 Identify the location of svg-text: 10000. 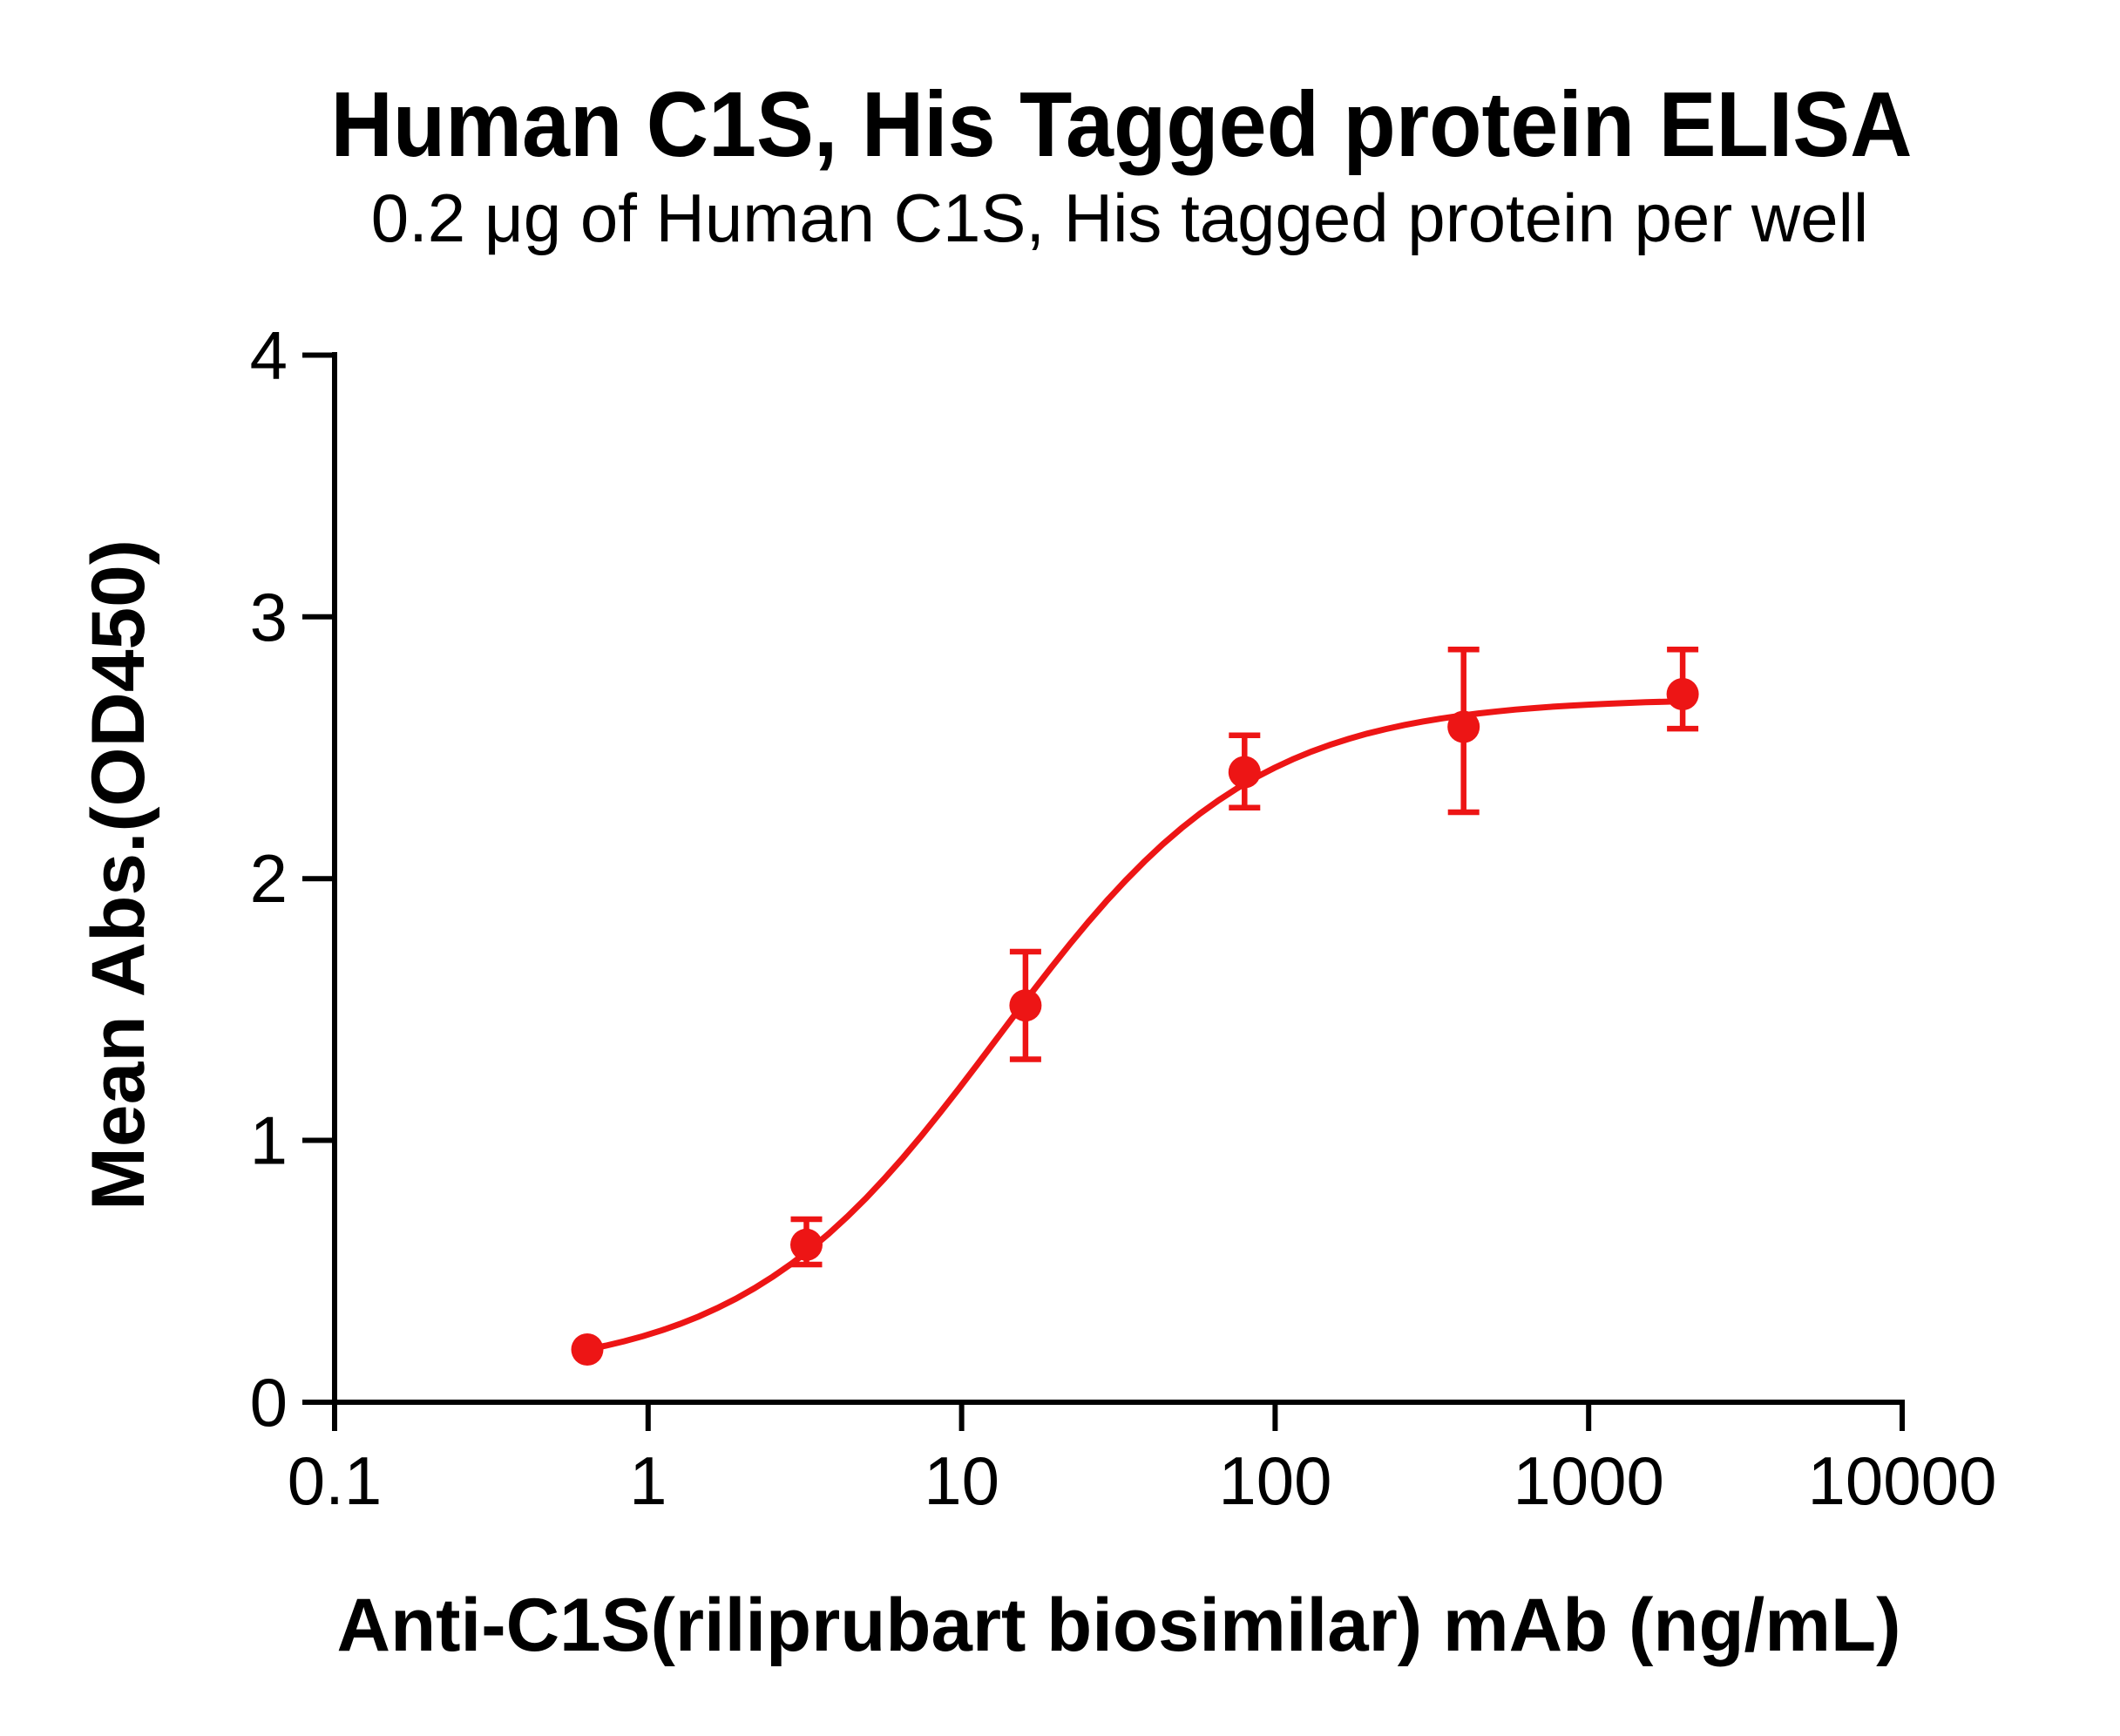
(1902, 1480).